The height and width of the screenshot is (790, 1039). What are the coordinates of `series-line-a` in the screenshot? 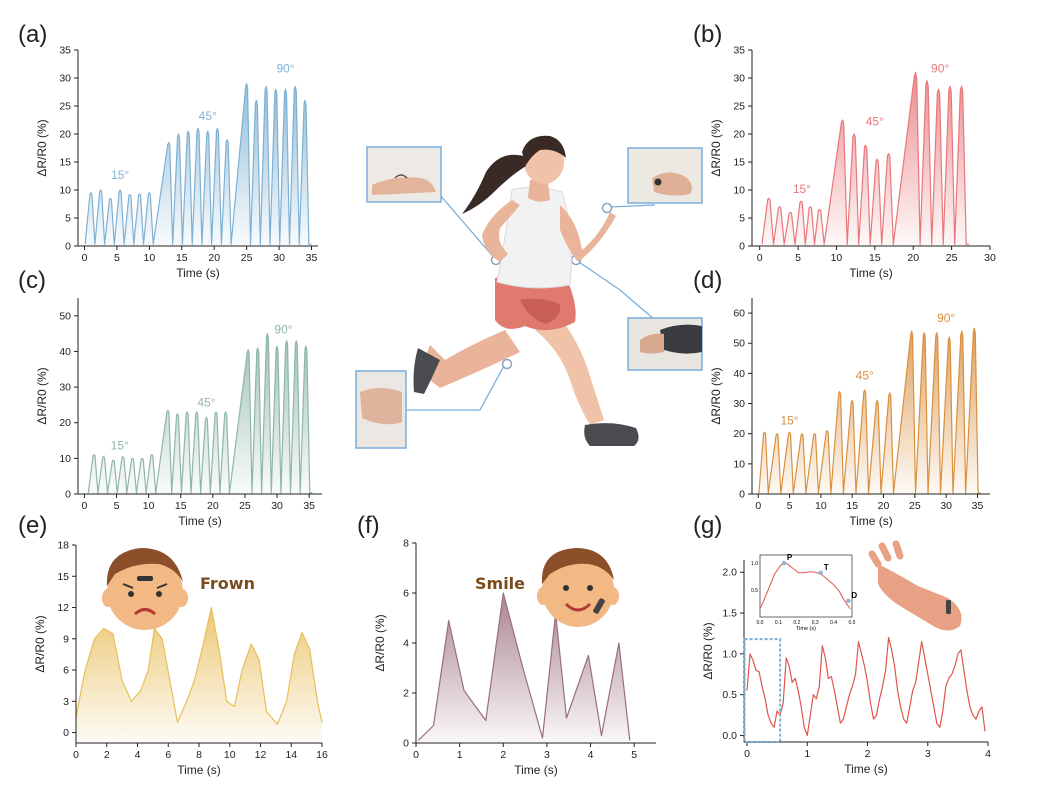 It's located at (198, 164).